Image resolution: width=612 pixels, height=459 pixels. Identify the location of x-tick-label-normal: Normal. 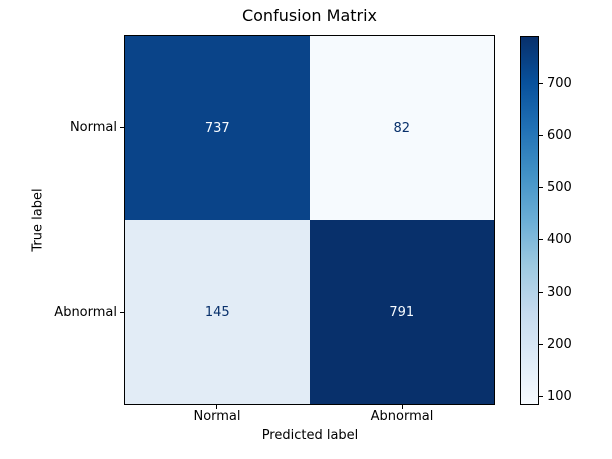
(217, 416).